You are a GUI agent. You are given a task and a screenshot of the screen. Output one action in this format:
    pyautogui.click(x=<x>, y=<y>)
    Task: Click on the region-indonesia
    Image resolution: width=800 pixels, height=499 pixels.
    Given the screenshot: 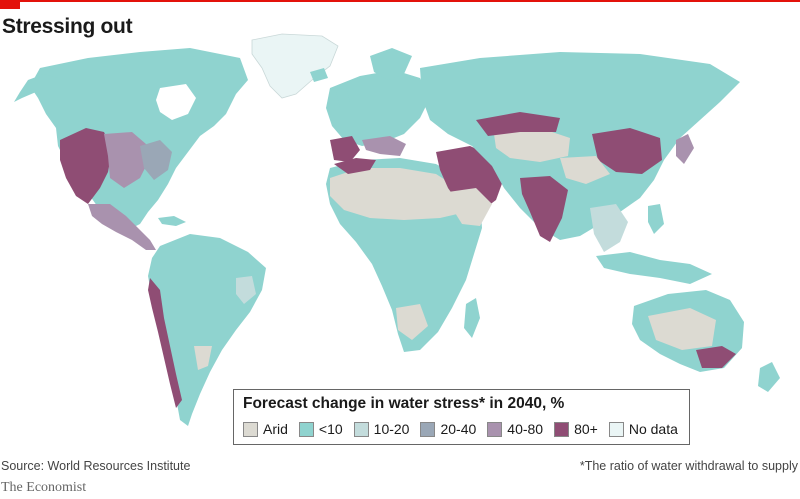 What is the action you would take?
    pyautogui.click(x=654, y=268)
    